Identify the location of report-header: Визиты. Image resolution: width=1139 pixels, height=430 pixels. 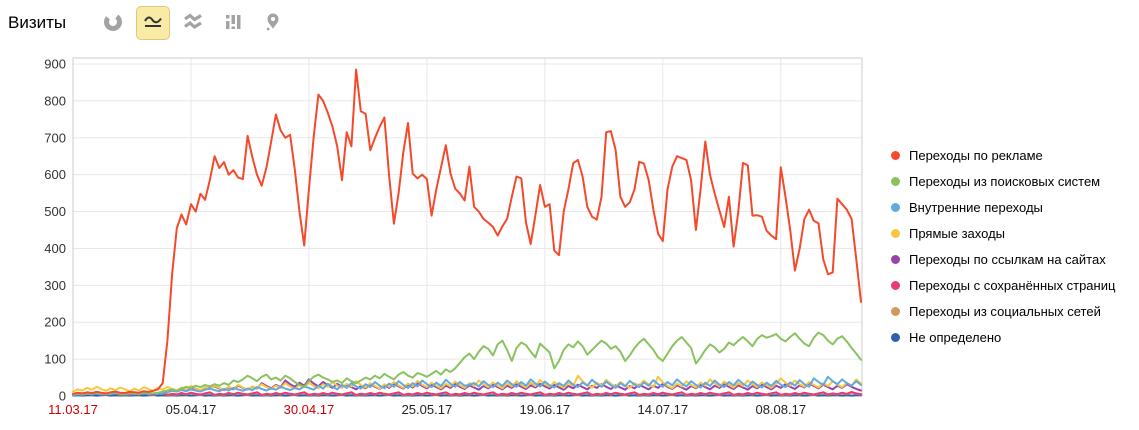
(149, 23).